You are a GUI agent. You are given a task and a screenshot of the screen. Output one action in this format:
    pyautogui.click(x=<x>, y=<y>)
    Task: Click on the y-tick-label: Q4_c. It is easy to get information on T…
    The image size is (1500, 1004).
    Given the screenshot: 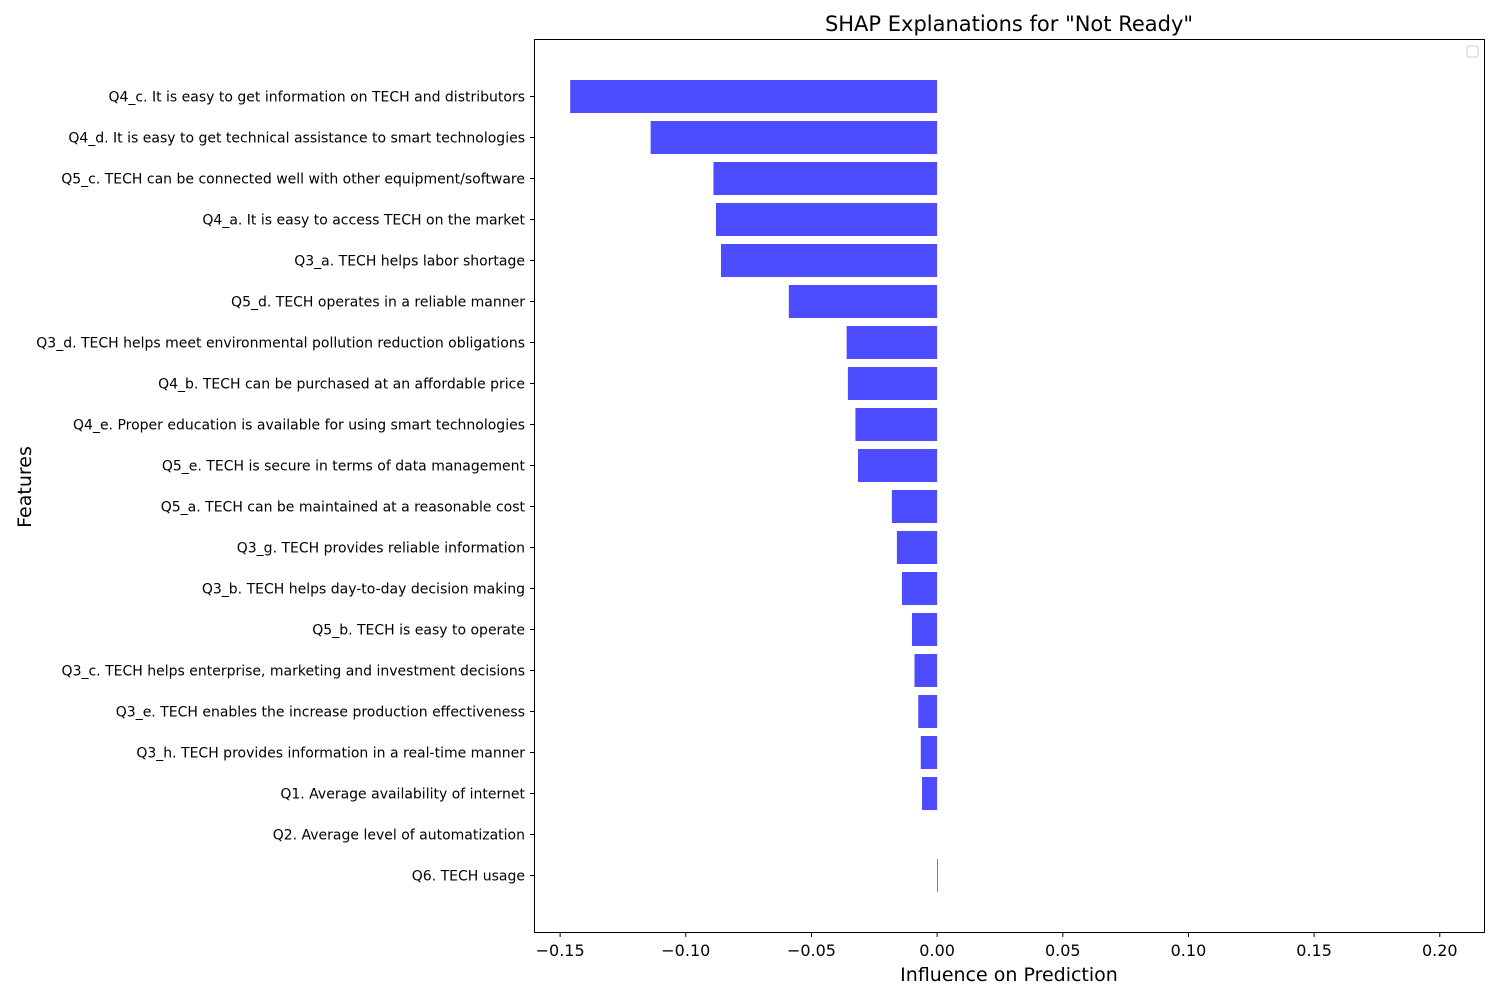 What is the action you would take?
    pyautogui.click(x=316, y=98)
    